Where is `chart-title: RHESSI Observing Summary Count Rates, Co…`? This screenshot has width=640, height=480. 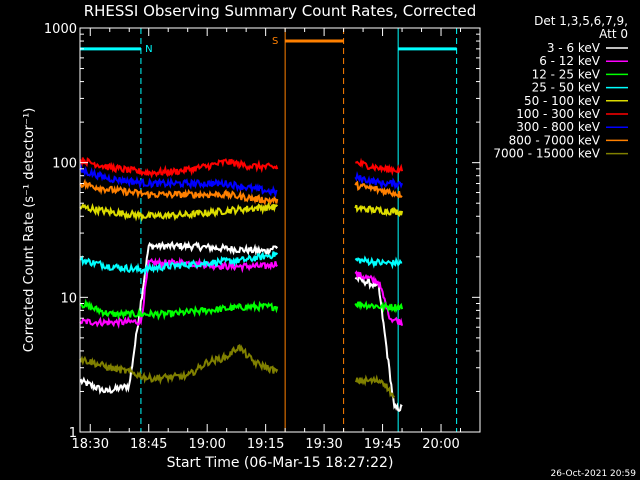 chart-title: RHESSI Observing Summary Count Rates, Co… is located at coordinates (280, 11).